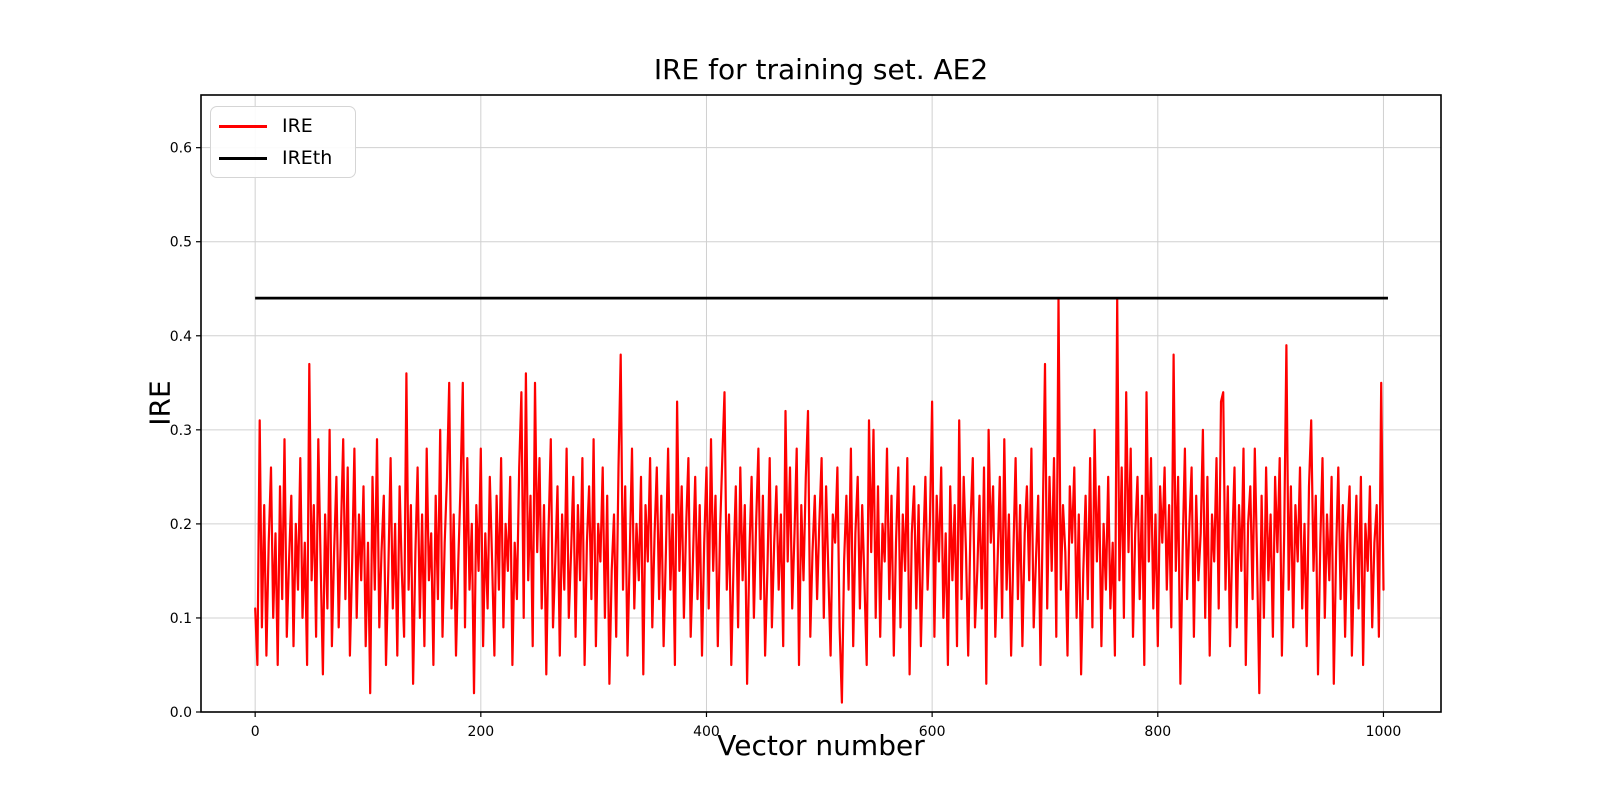 Image resolution: width=1600 pixels, height=800 pixels. I want to click on x-tick-label: 200, so click(480, 732).